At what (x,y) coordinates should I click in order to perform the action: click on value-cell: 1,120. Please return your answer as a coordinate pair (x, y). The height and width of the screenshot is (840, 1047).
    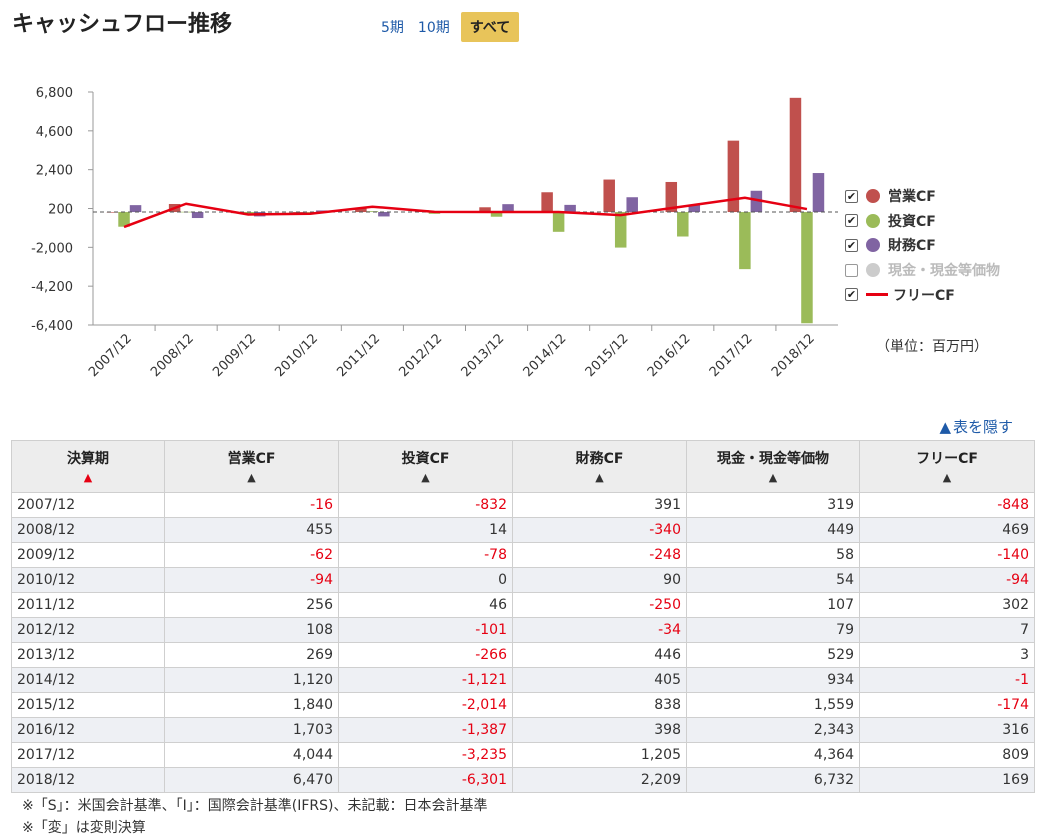
    Looking at the image, I should click on (251, 680).